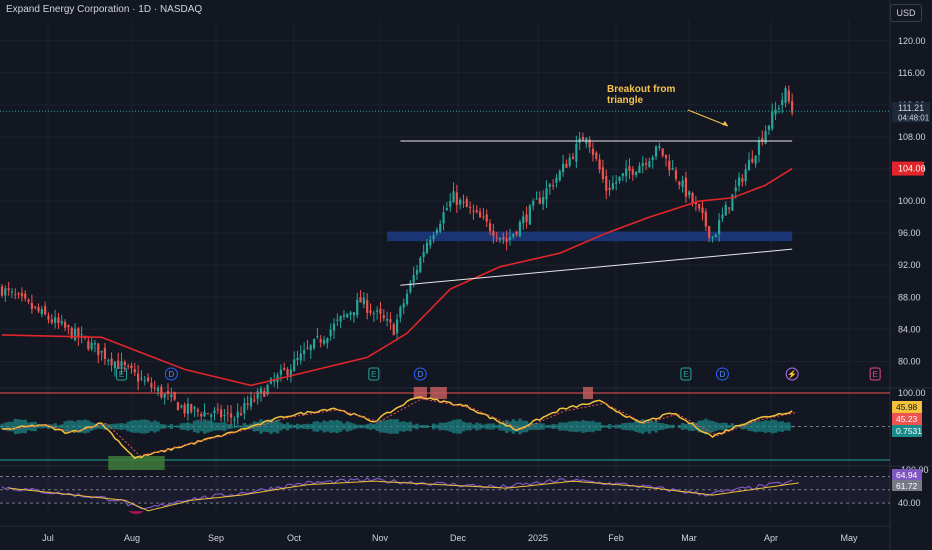 This screenshot has width=932, height=550. Describe the element at coordinates (908, 168) in the screenshot. I see `ma-badge` at that location.